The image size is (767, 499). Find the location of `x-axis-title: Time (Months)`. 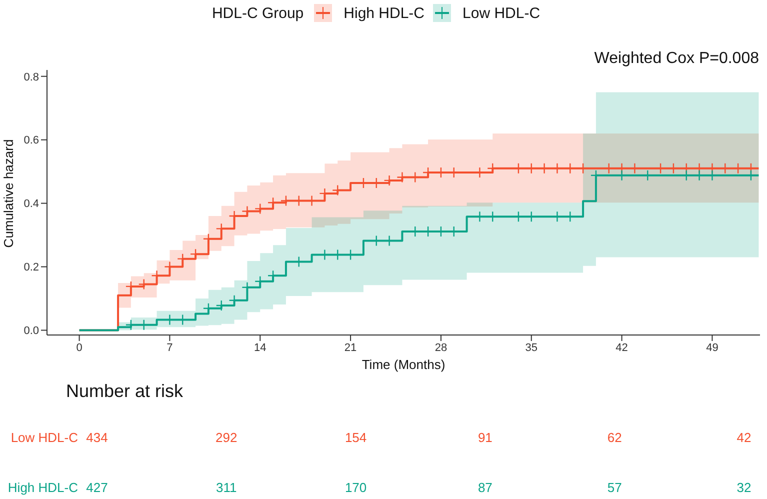

x-axis-title: Time (Months) is located at coordinates (404, 364).